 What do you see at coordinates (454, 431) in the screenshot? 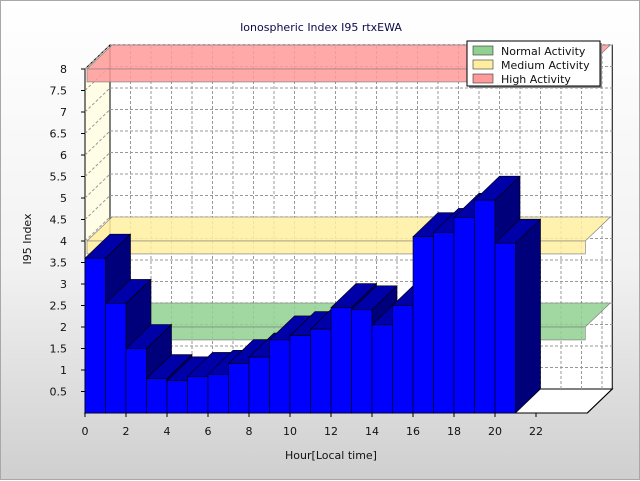
I see `x-tick-label: 18` at bounding box center [454, 431].